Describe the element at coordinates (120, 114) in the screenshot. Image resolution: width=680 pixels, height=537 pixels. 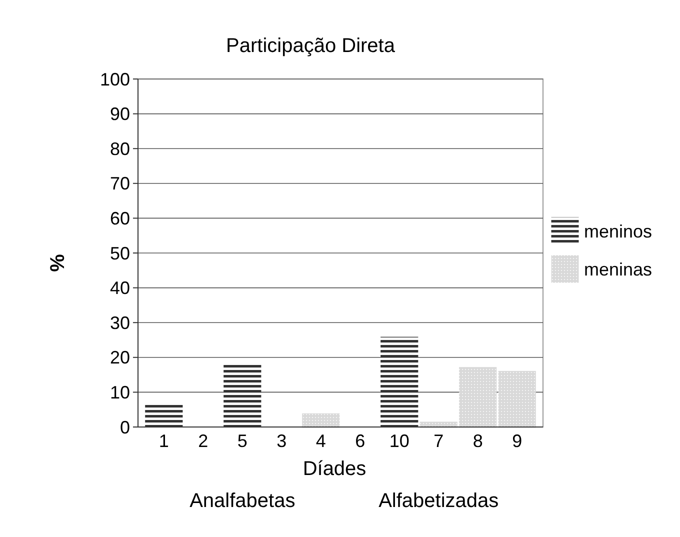
I see `y-tick-label: 90` at that location.